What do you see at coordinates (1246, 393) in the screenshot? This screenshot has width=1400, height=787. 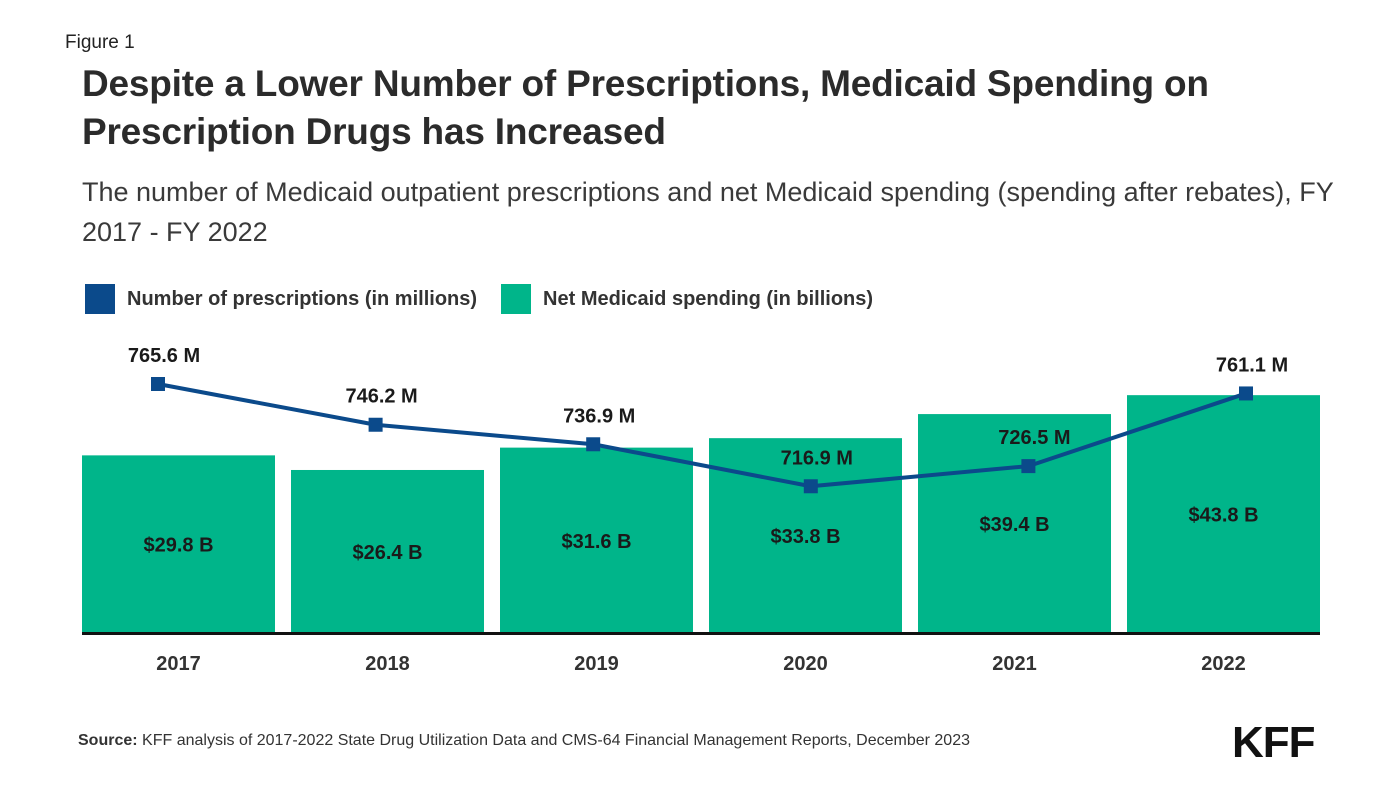 I see `line-point-2022` at bounding box center [1246, 393].